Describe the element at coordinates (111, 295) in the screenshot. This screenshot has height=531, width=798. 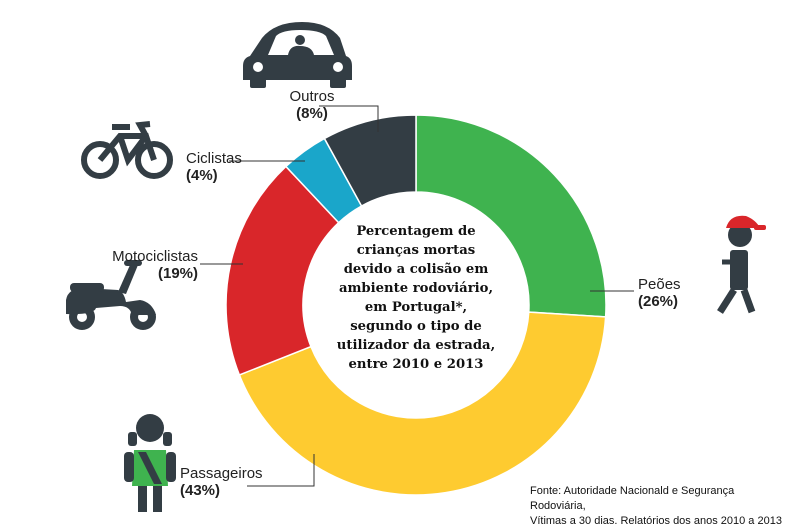
I see `scooter-icon` at that location.